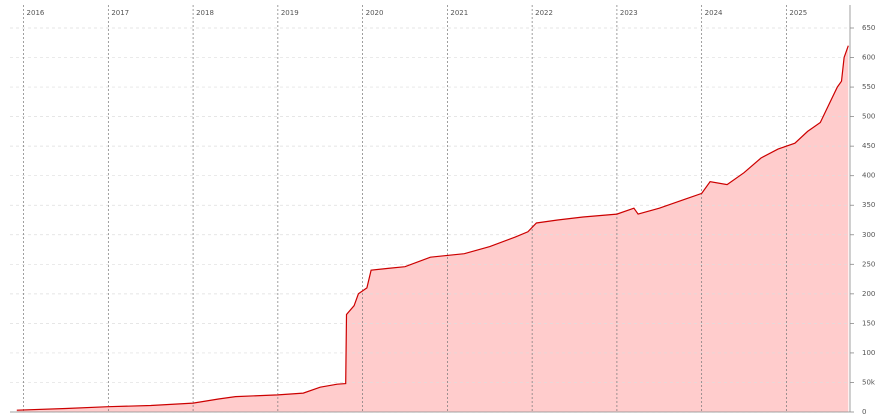 The width and height of the screenshot is (875, 415). I want to click on y-tick-label: 400k, so click(868, 176).